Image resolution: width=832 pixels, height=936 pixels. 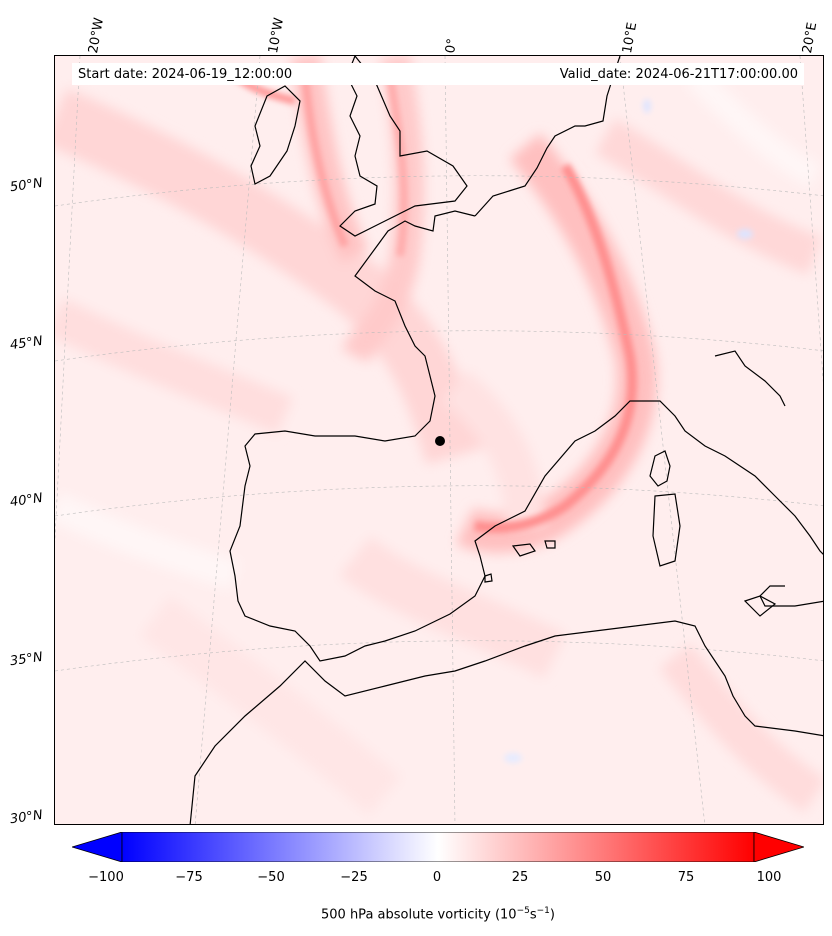 What do you see at coordinates (26, 659) in the screenshot?
I see `lat-label-35n: 35°N` at bounding box center [26, 659].